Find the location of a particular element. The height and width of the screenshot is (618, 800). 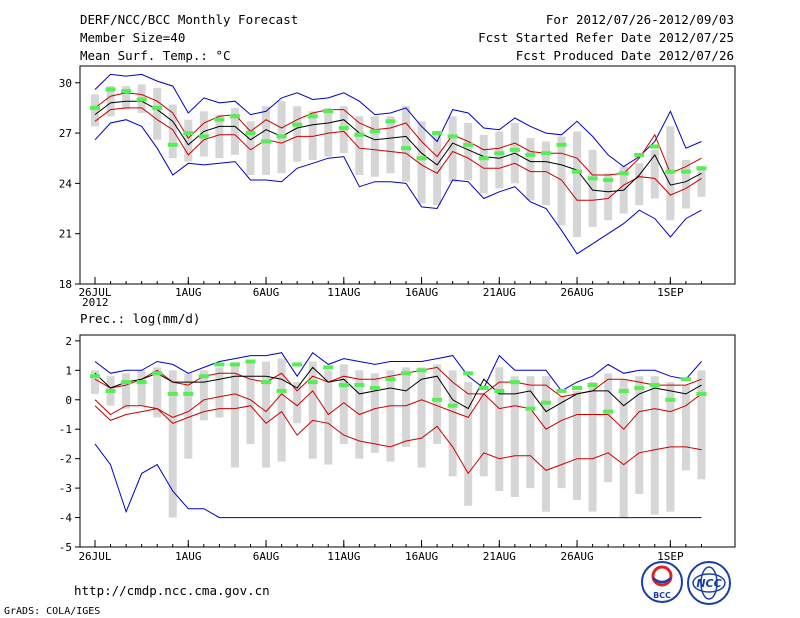

ncc-logo-text: NCC is located at coordinates (708, 583).